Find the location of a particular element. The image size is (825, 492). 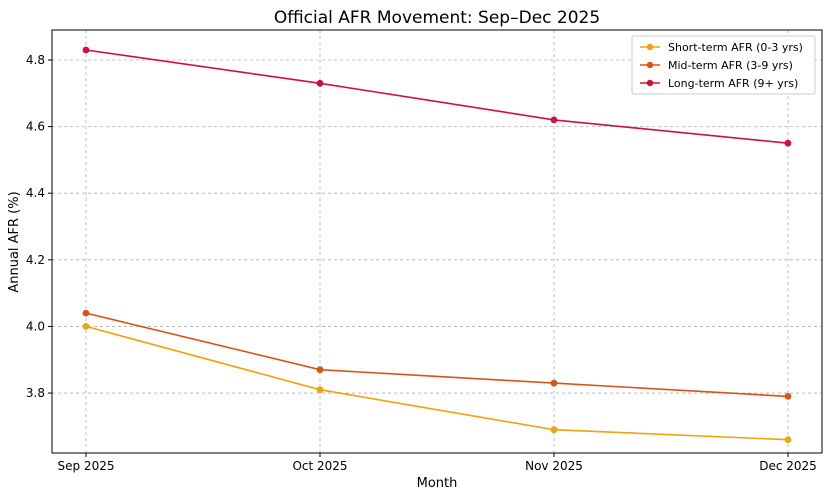

x-tick-label: Dec 2025 is located at coordinates (788, 466).